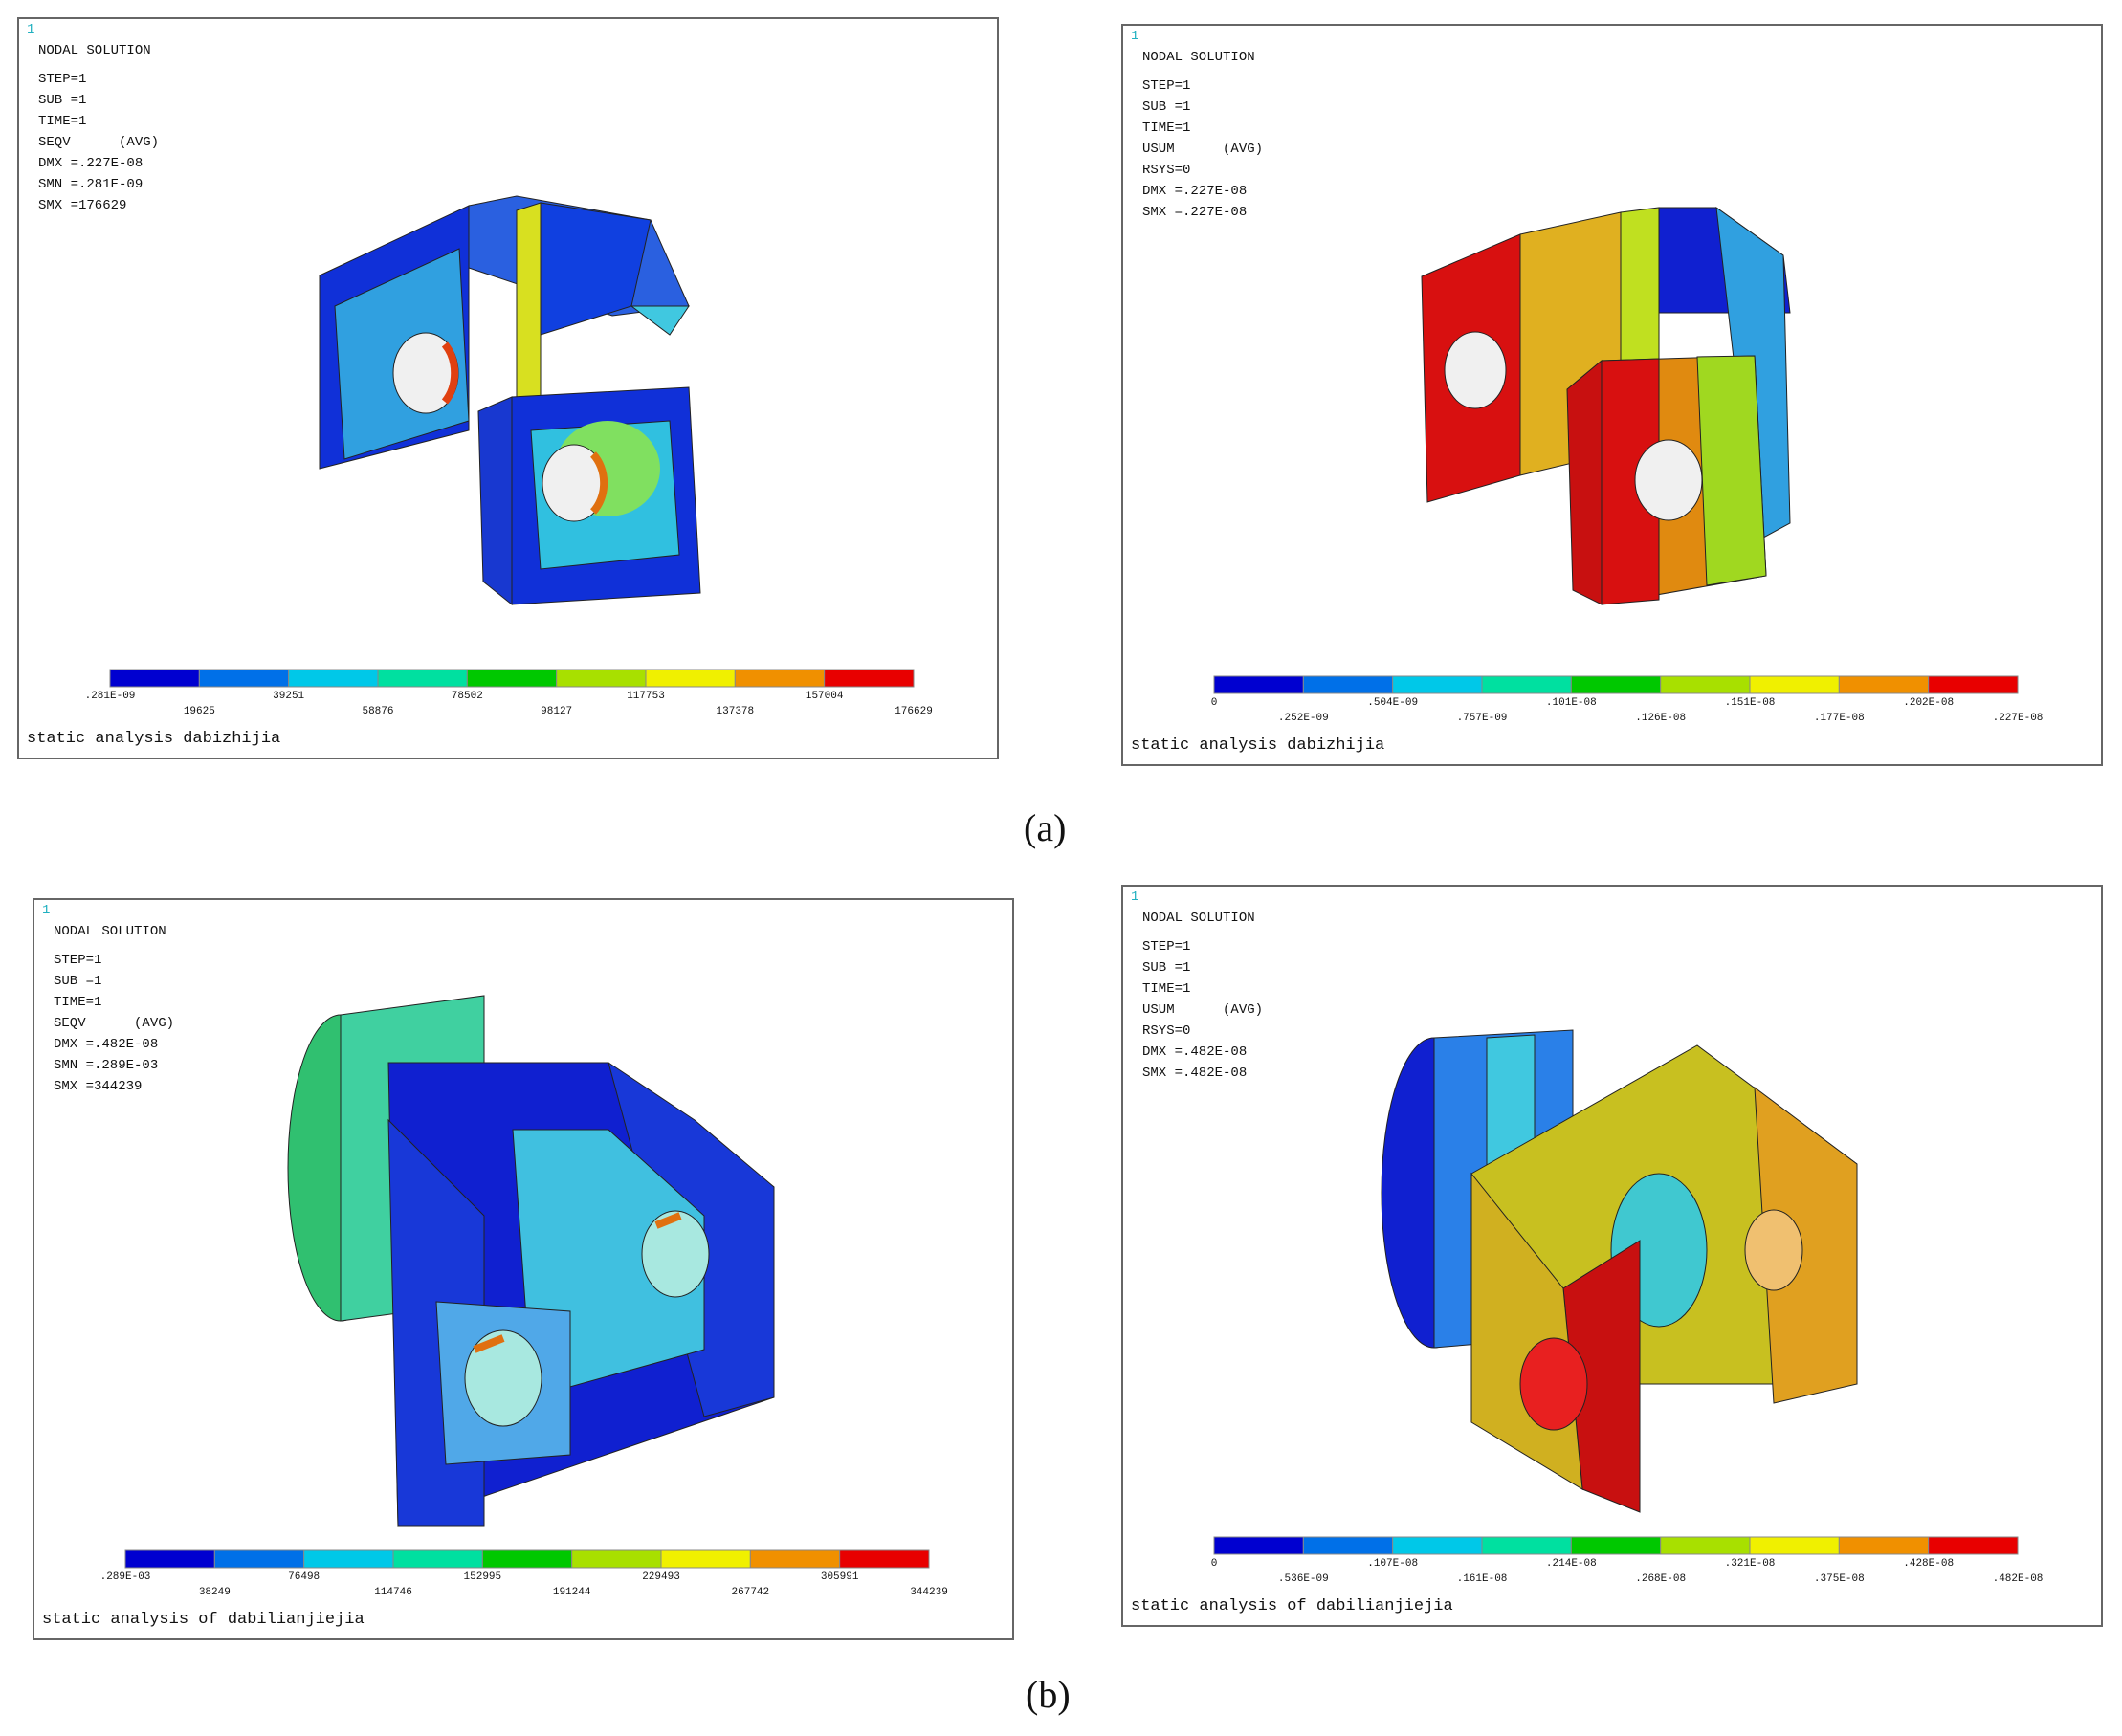  What do you see at coordinates (1482, 718) in the screenshot?
I see `legend-label: .757E-09` at bounding box center [1482, 718].